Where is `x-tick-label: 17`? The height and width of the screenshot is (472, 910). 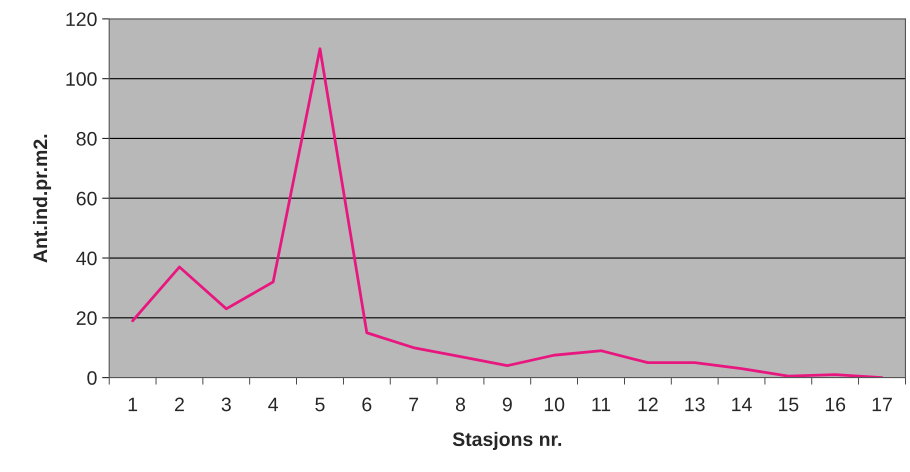 x-tick-label: 17 is located at coordinates (882, 405).